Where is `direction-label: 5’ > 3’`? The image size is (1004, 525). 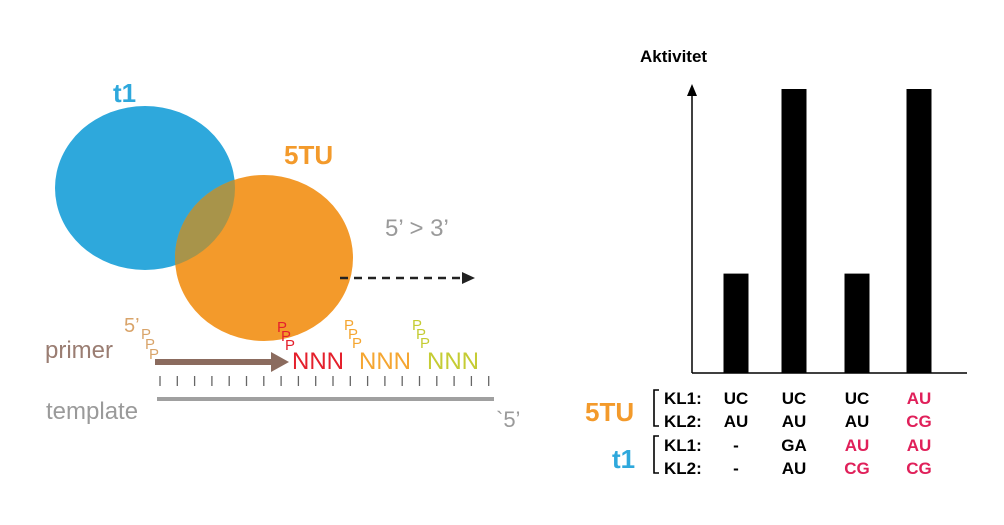
direction-label: 5’ > 3’ is located at coordinates (417, 228).